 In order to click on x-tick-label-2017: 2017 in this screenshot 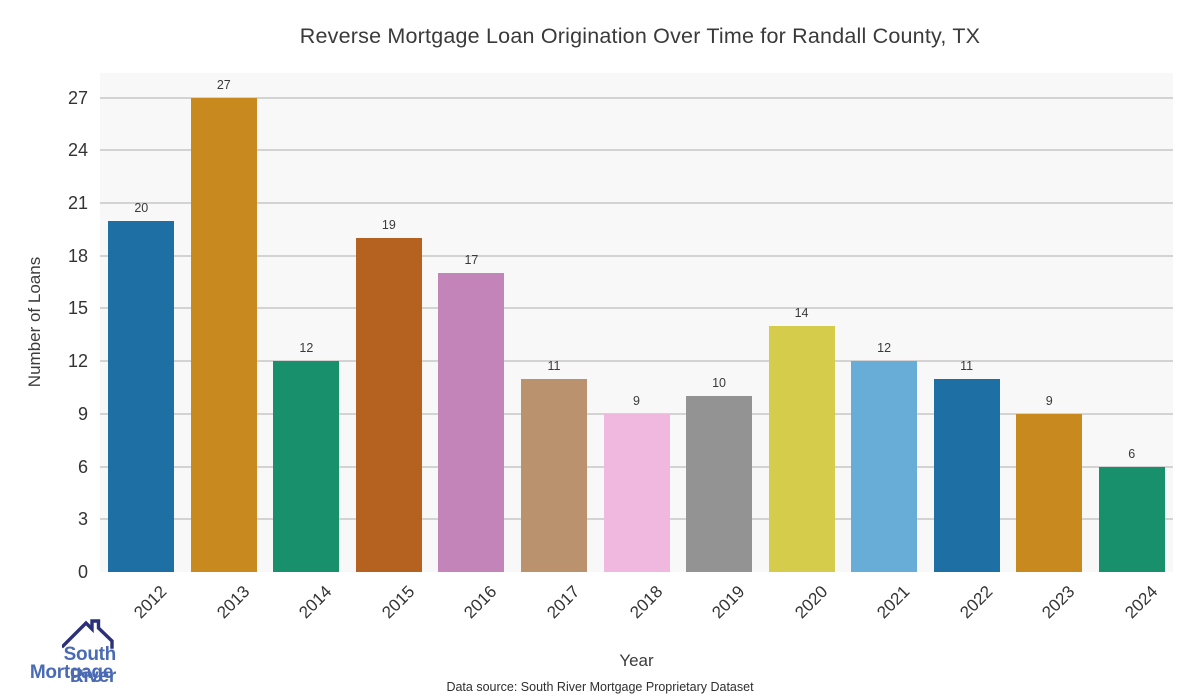, I will do `click(563, 602)`.